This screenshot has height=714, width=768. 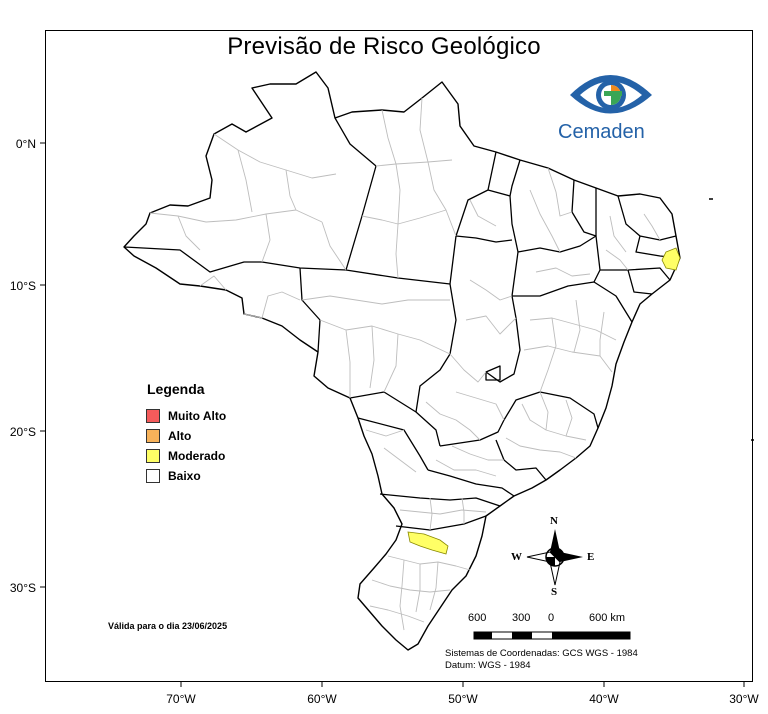 I want to click on lon-tick-60w: 60°W, so click(x=322, y=699).